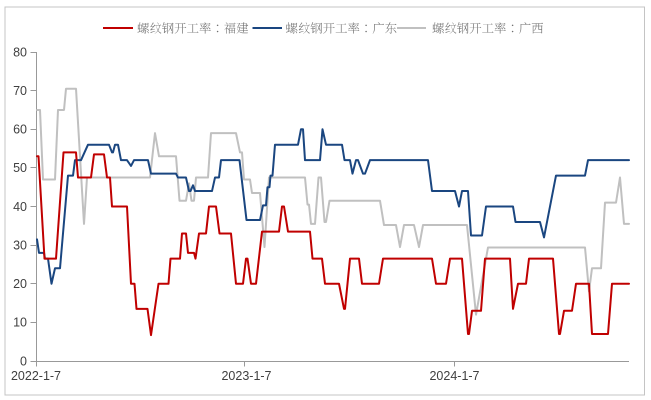 The image size is (651, 400). Describe the element at coordinates (454, 376) in the screenshot. I see `svg-text: 2024-1-7` at that location.